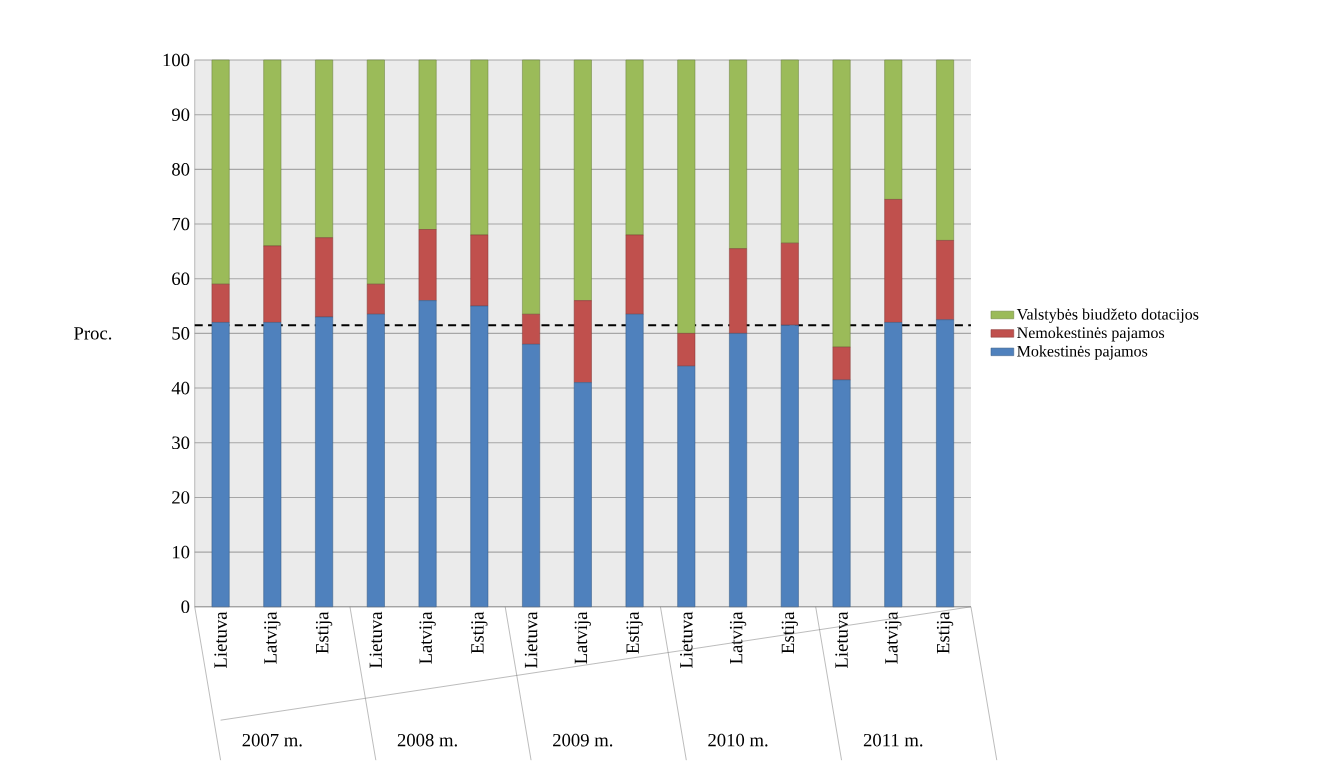 The width and height of the screenshot is (1323, 770). Describe the element at coordinates (181, 169) in the screenshot. I see `y-tick-label: 80` at that location.